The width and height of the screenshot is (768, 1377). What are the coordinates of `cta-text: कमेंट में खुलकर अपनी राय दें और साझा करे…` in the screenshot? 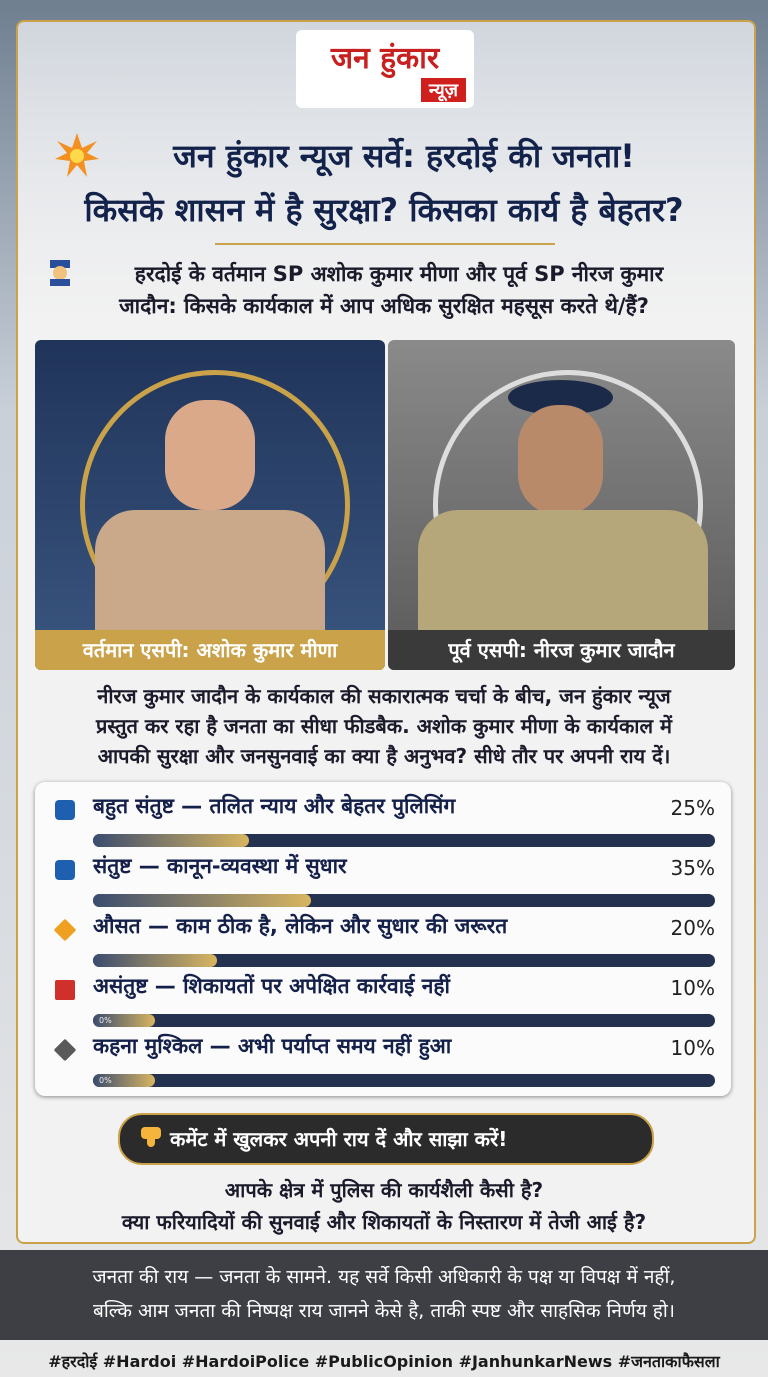 It's located at (339, 1139).